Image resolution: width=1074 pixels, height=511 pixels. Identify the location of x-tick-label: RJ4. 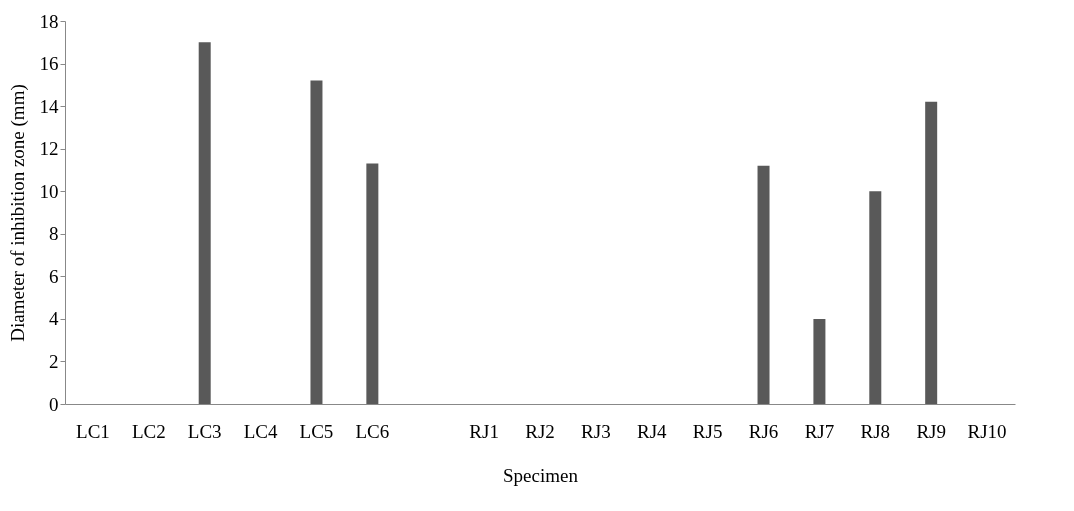
(652, 431).